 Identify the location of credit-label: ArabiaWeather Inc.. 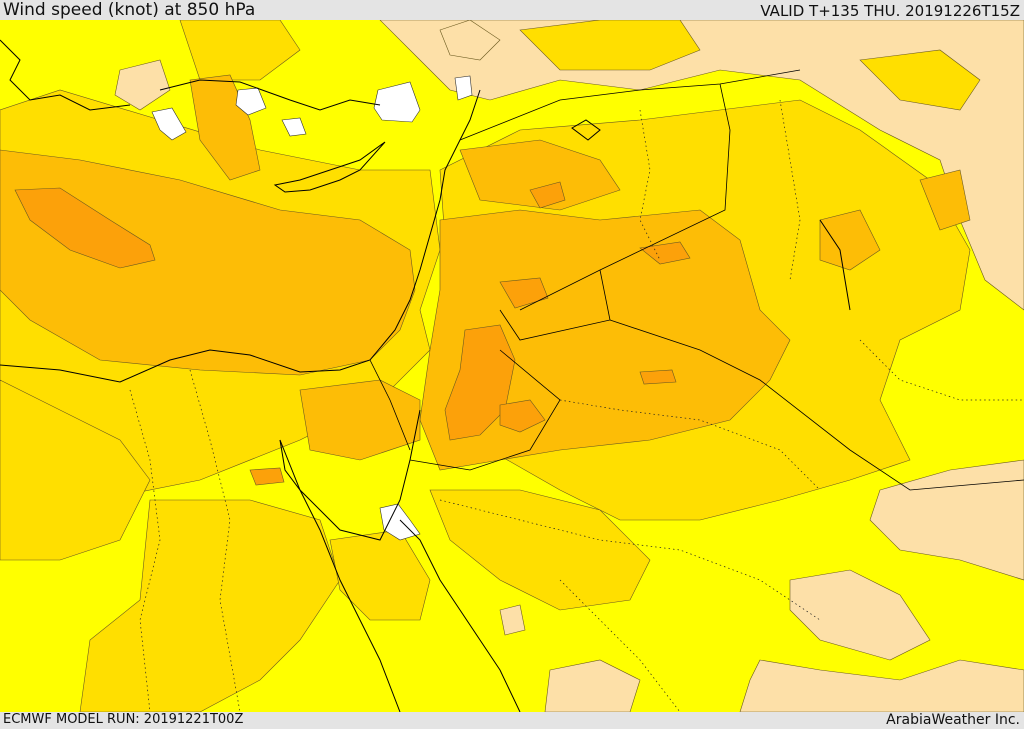
(953, 720).